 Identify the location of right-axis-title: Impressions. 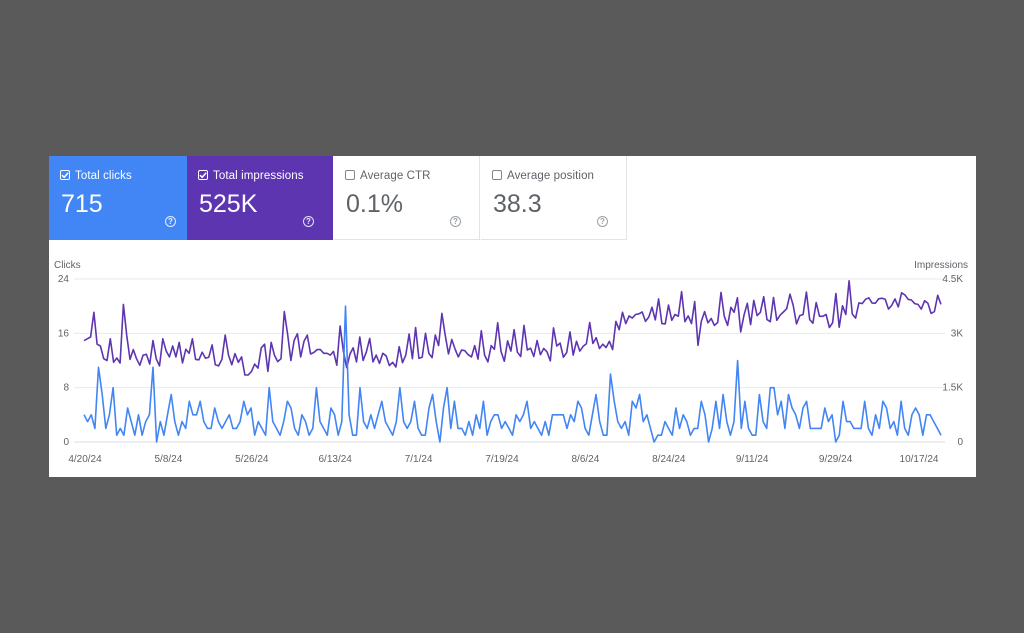
(941, 265).